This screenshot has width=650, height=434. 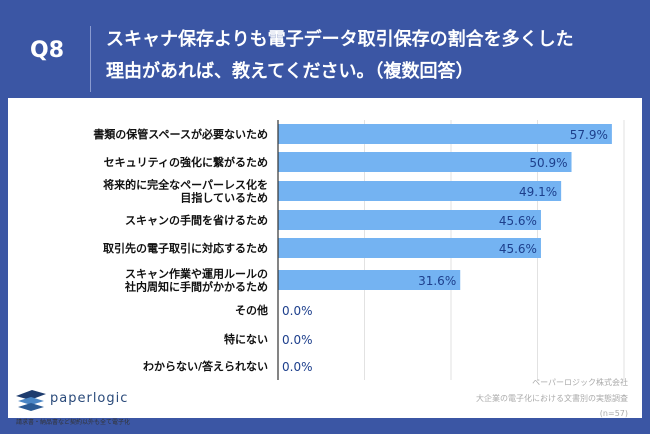 I want to click on category-label: その他, so click(x=251, y=310).